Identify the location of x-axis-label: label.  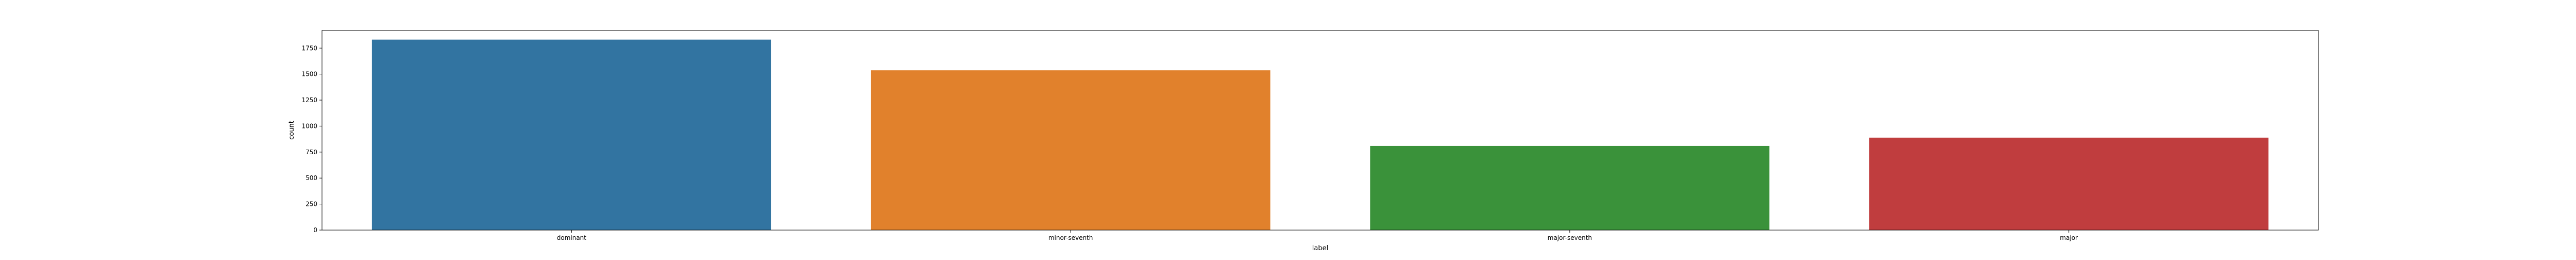
(1320, 249).